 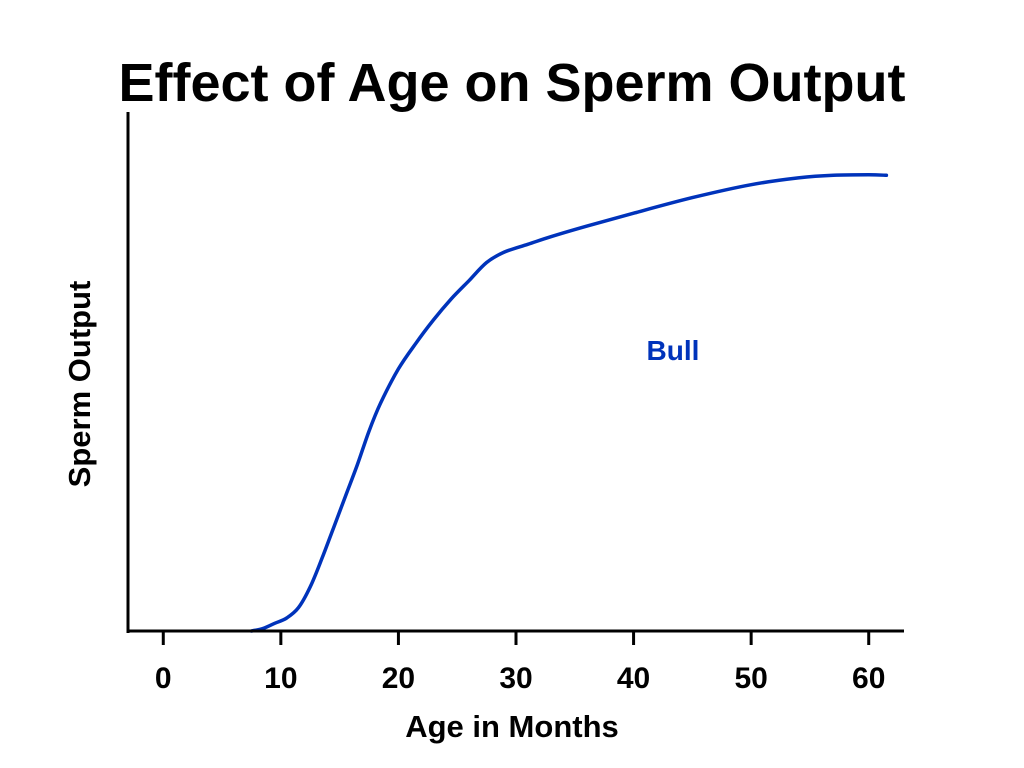 I want to click on x-tick-label-50: 50, so click(x=750, y=678).